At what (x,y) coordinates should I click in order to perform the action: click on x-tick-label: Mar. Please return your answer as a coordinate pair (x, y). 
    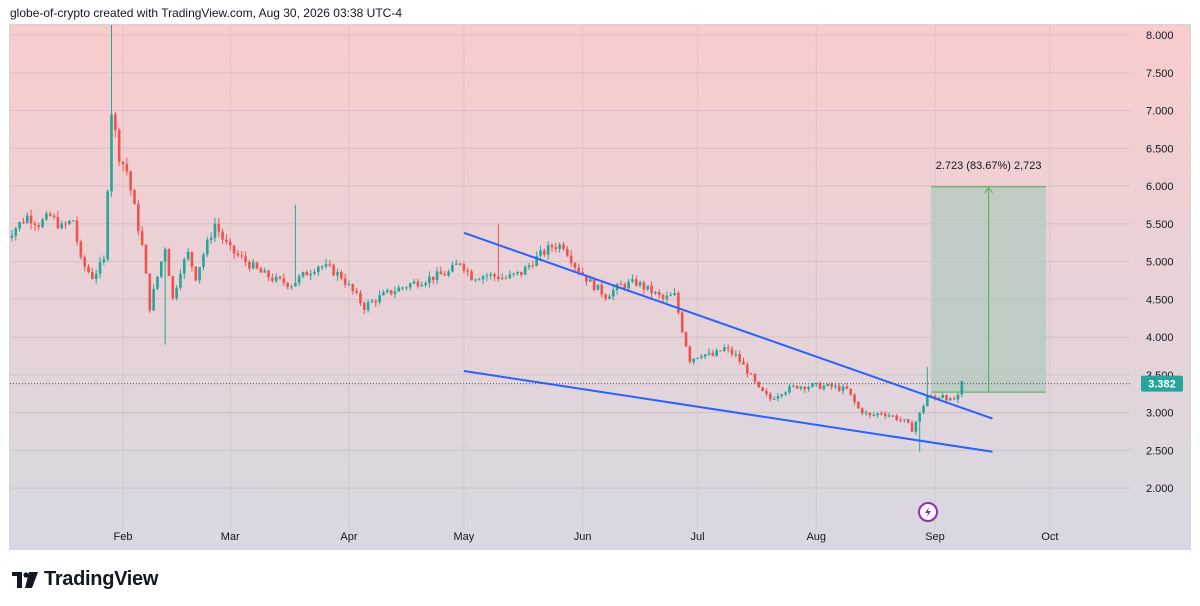
    Looking at the image, I should click on (230, 537).